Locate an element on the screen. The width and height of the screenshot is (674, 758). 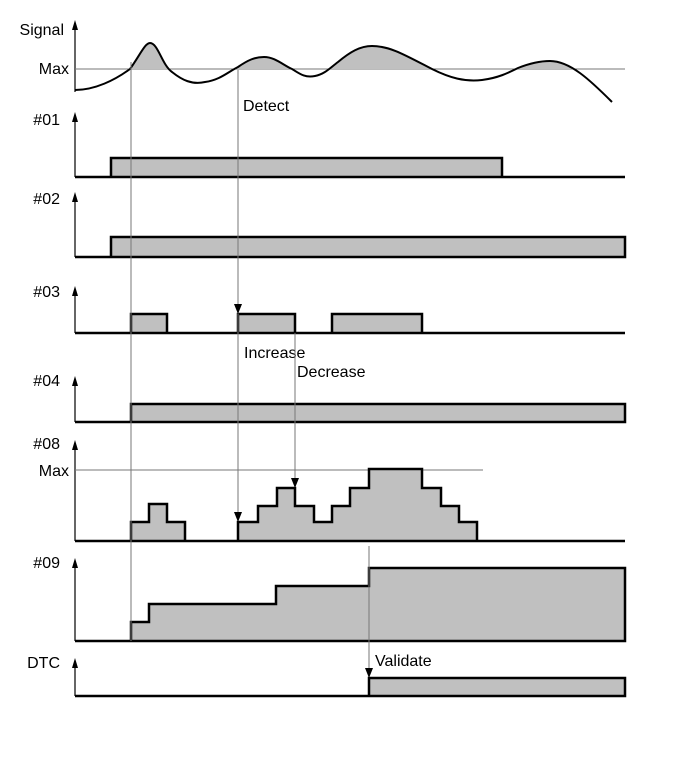
signal-fill is located at coordinates (343, 56).